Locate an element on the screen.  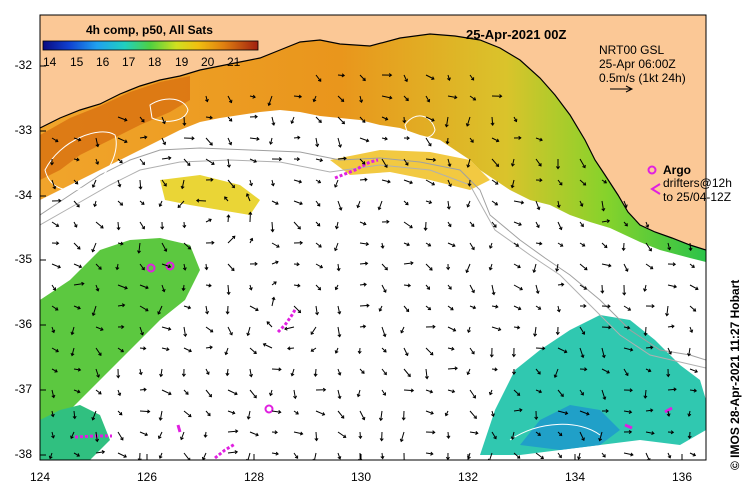
sst-patch-southeast-cool is located at coordinates (570, 427).